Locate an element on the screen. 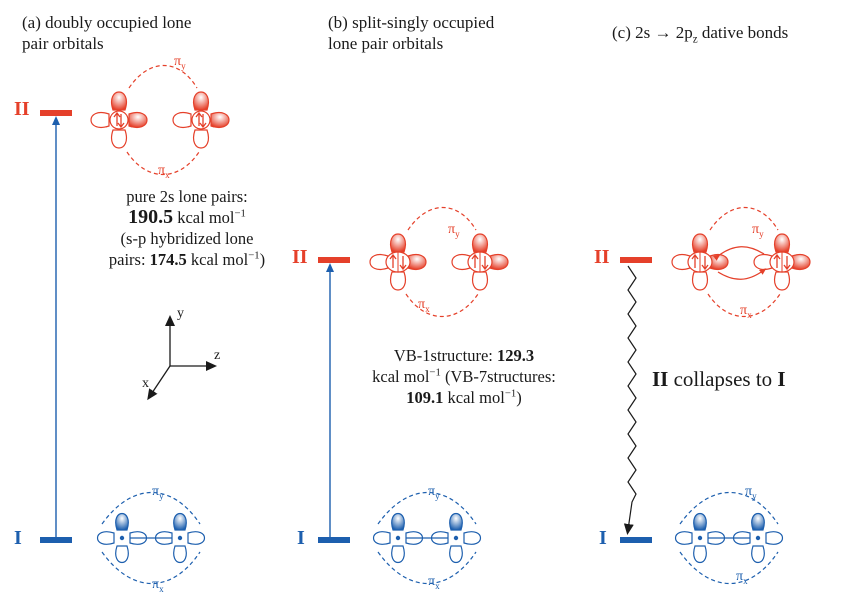  note-a-line1: pure 2s lone pairs: is located at coordinates (187, 196).